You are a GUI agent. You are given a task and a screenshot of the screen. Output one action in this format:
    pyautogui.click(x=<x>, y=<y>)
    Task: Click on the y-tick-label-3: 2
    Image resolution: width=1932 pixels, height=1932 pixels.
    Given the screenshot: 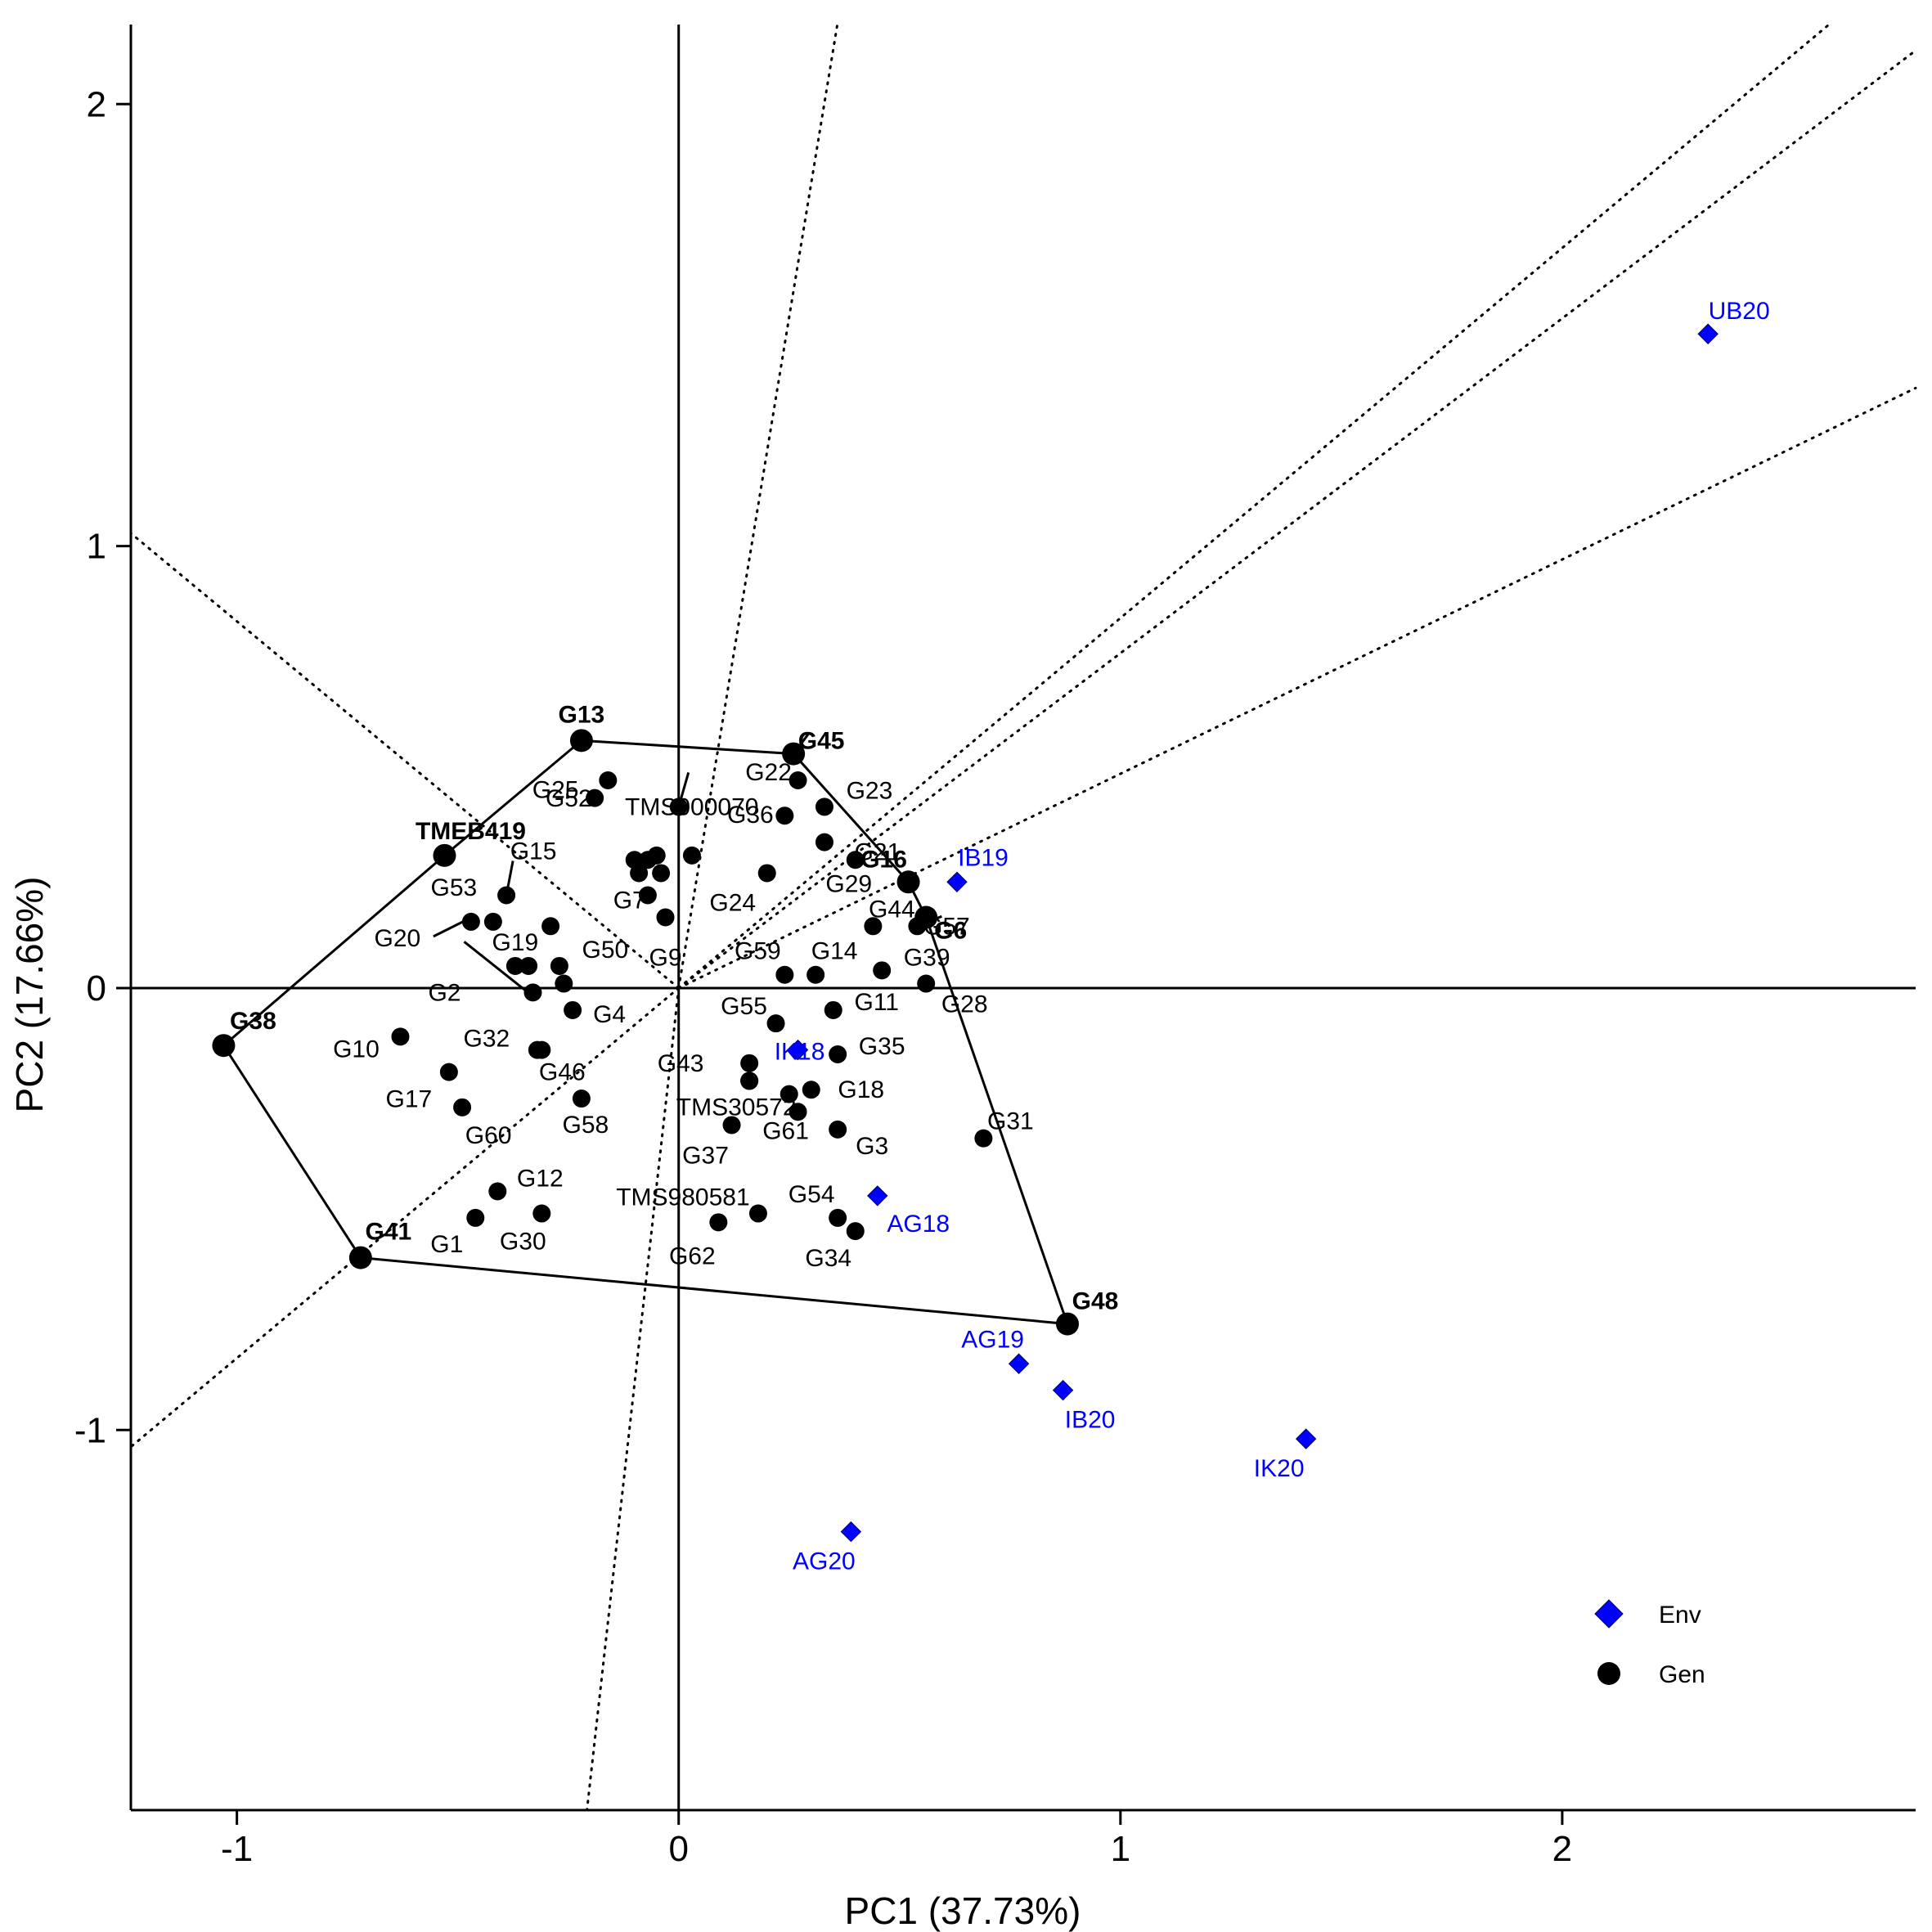 What is the action you would take?
    pyautogui.click(x=97, y=104)
    